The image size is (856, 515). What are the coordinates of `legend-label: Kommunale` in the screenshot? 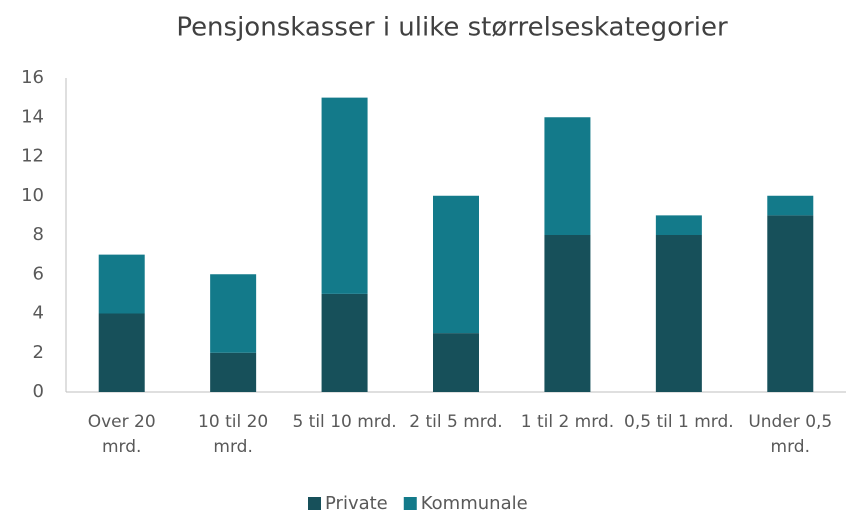 It's located at (474, 503).